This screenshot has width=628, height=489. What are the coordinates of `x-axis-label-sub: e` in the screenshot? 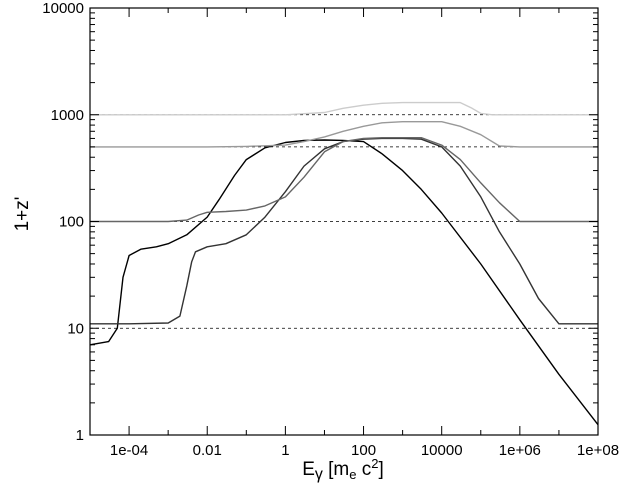 It's located at (352, 474).